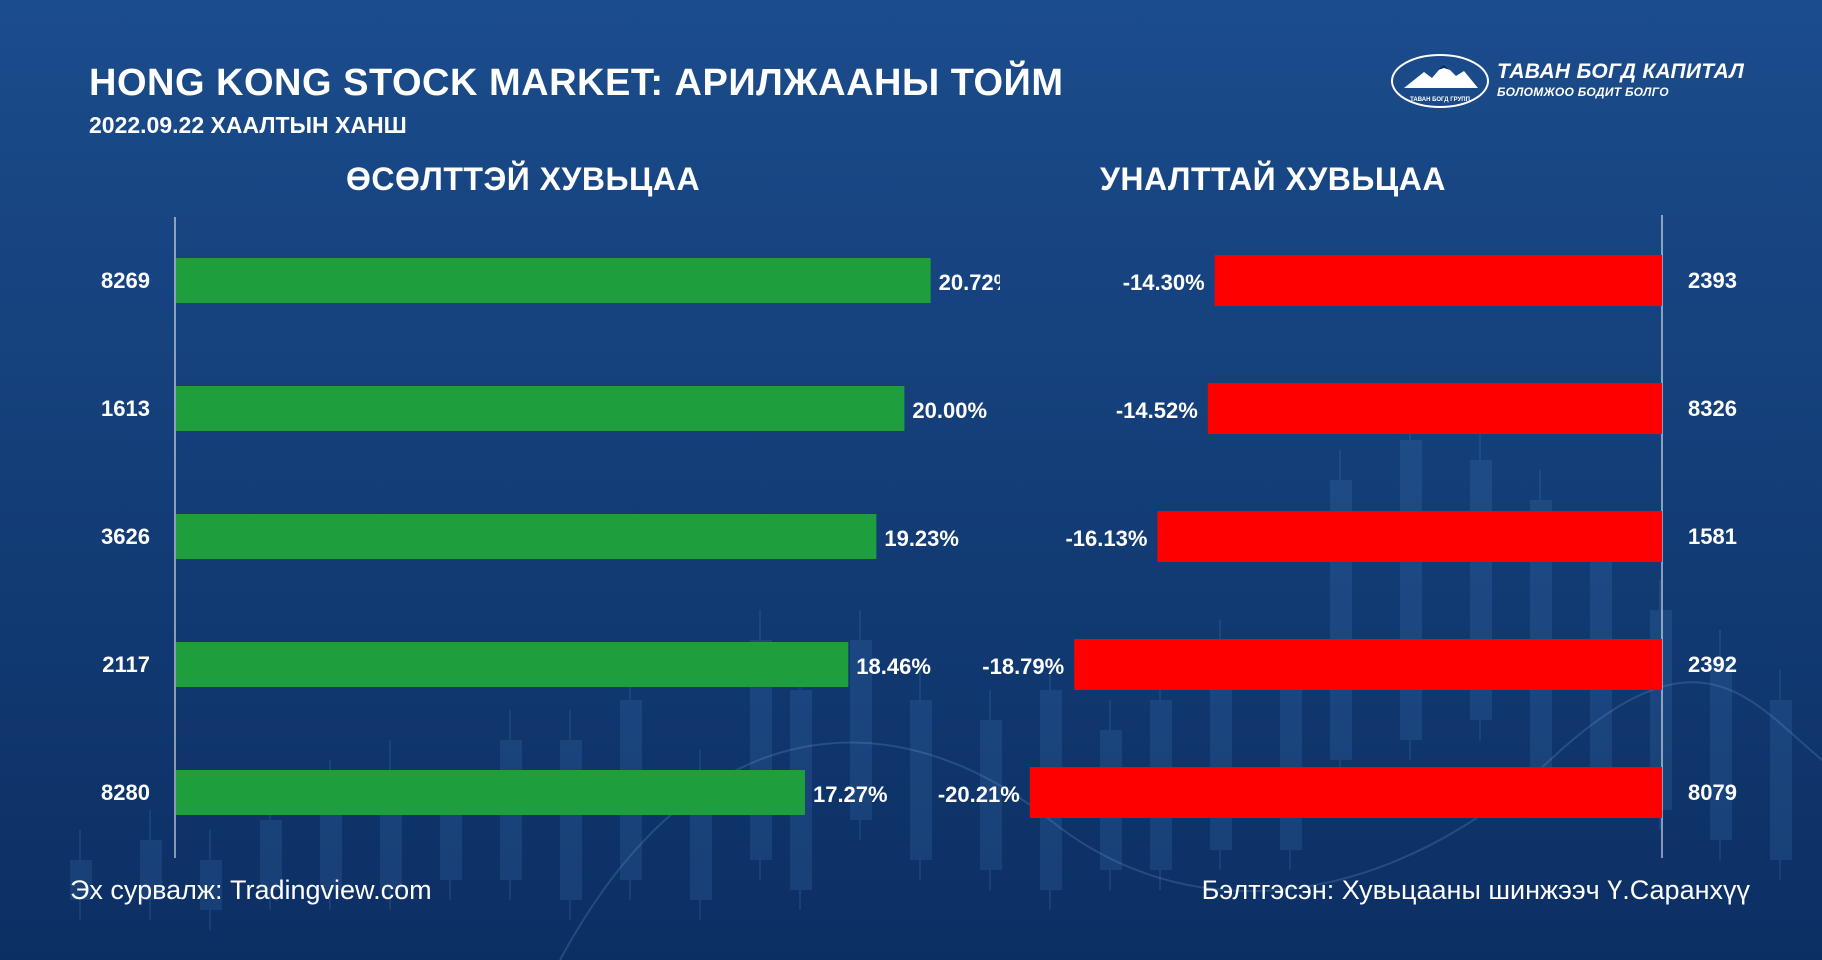  What do you see at coordinates (248, 125) in the screenshot?
I see `page-subtitle: 2022.09.22 ХААЛТЫН ХАНШ` at bounding box center [248, 125].